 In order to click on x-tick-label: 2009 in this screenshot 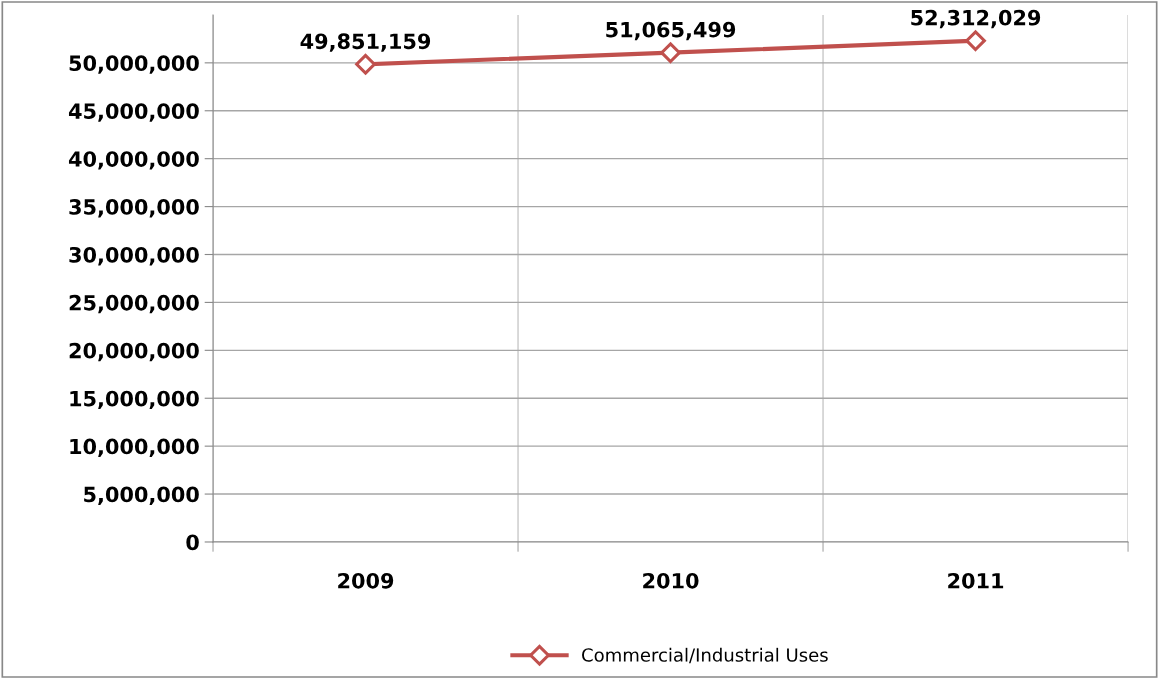, I will do `click(366, 580)`.